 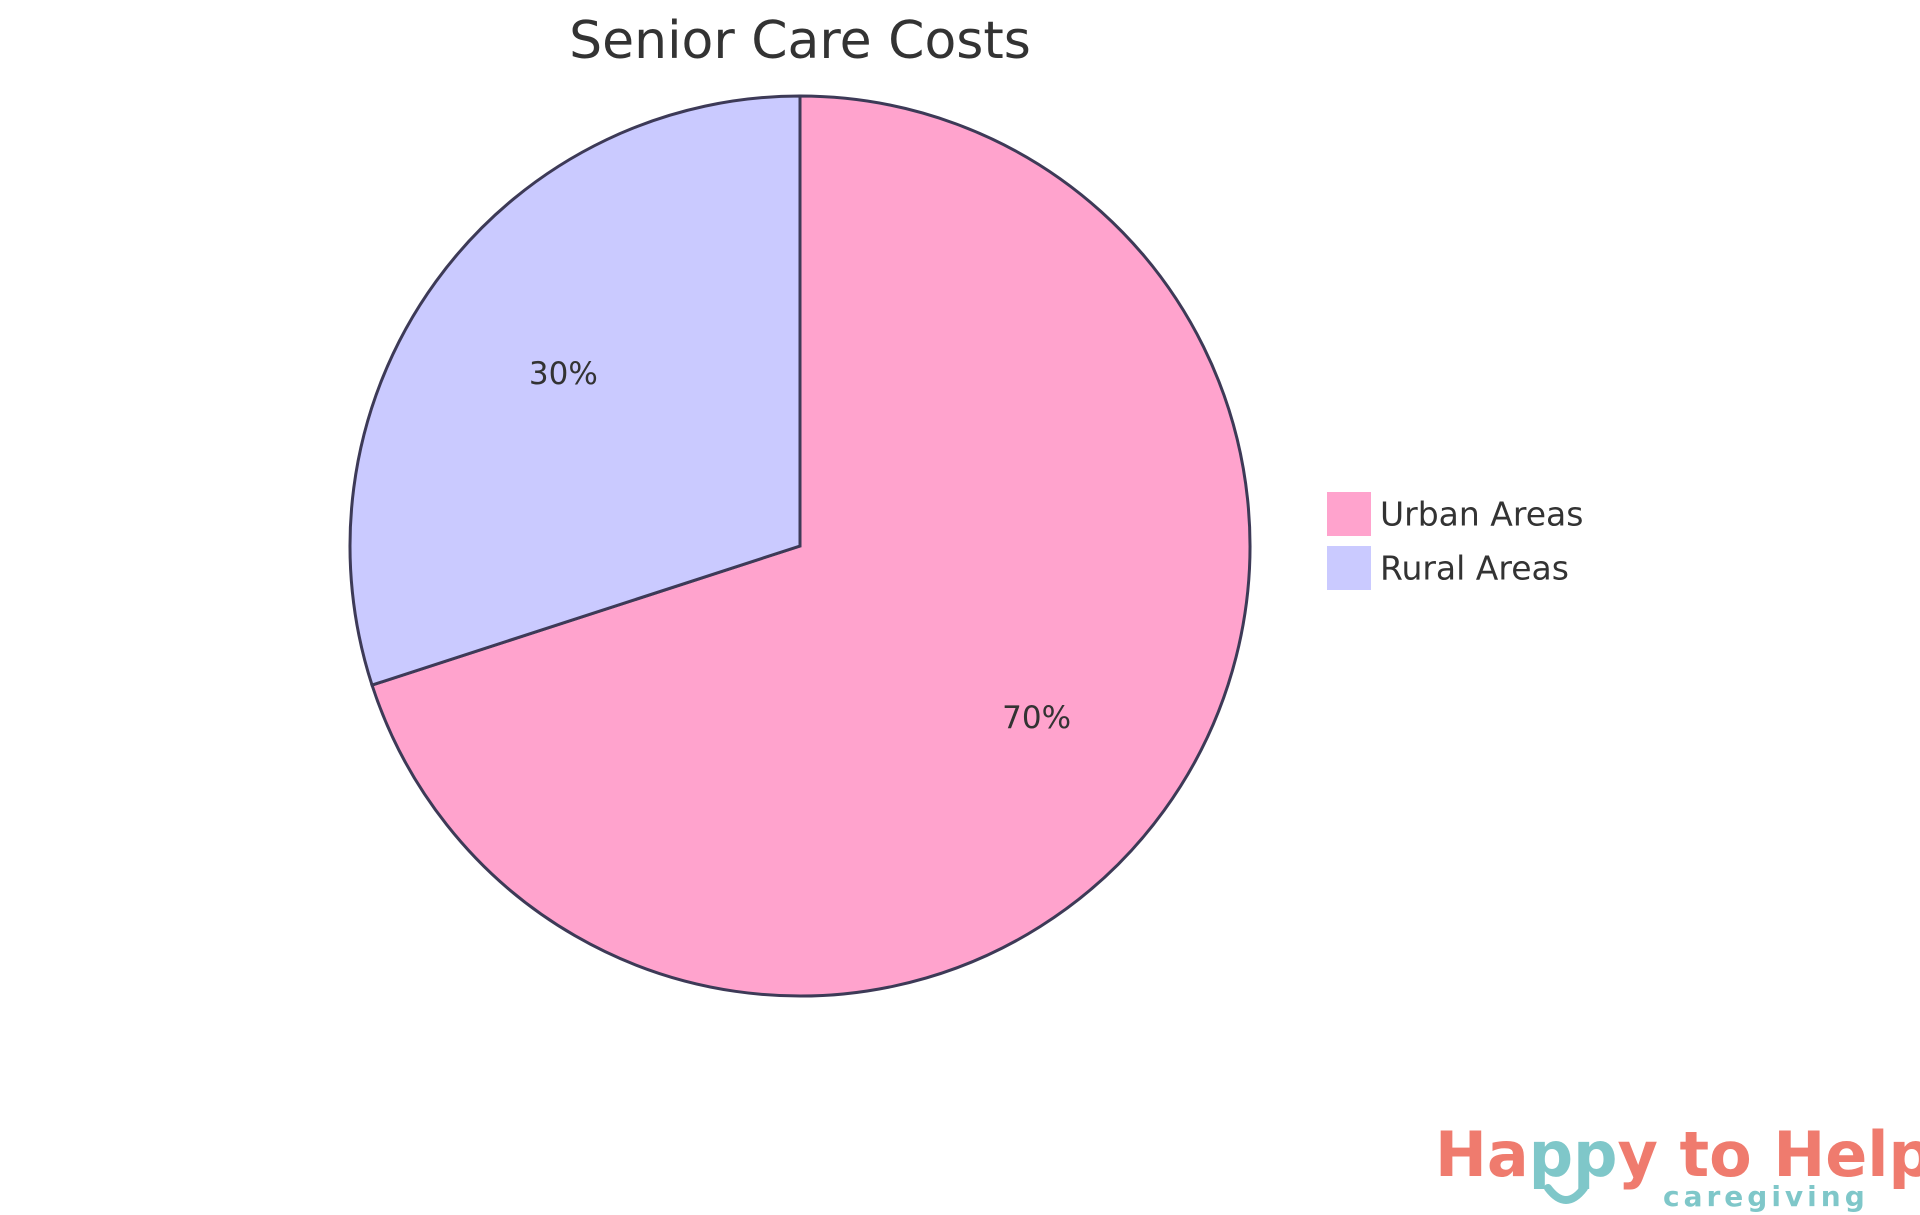 I want to click on slice-label-rural-areas: 30%, so click(x=563, y=374).